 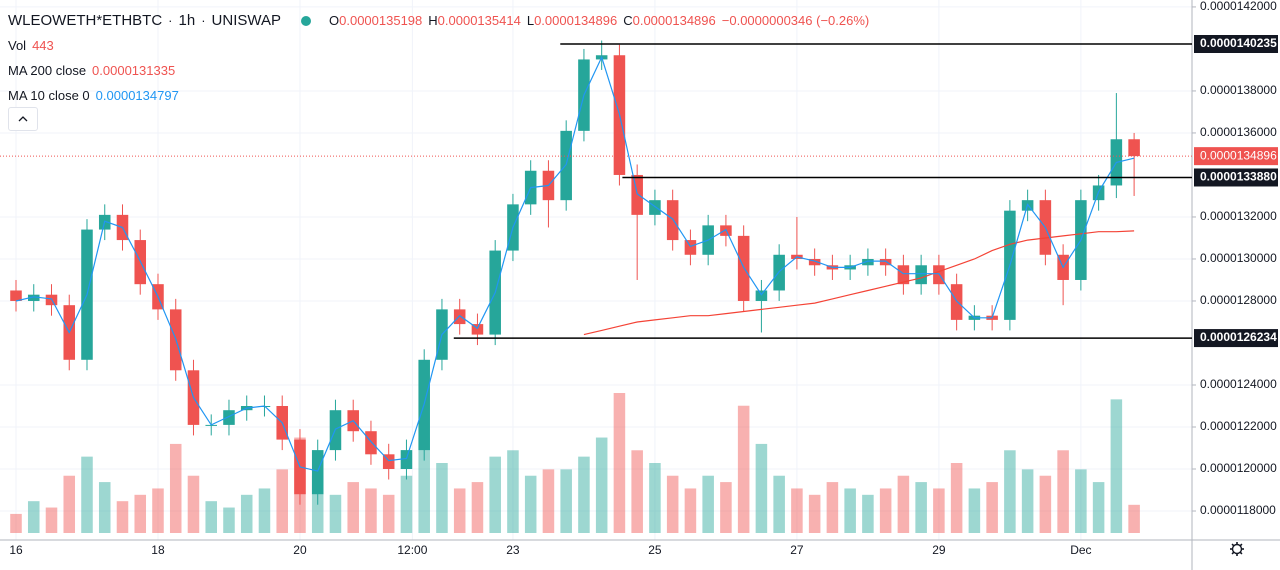 What do you see at coordinates (1080, 550) in the screenshot?
I see `x-tick-label: Dec` at bounding box center [1080, 550].